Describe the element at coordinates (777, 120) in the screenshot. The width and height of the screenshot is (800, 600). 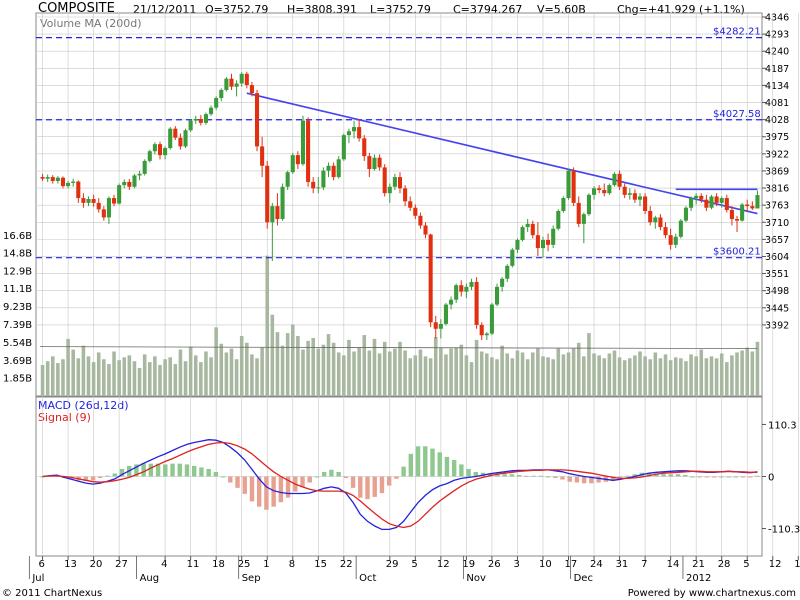
I see `price-tick-label: 4028` at that location.